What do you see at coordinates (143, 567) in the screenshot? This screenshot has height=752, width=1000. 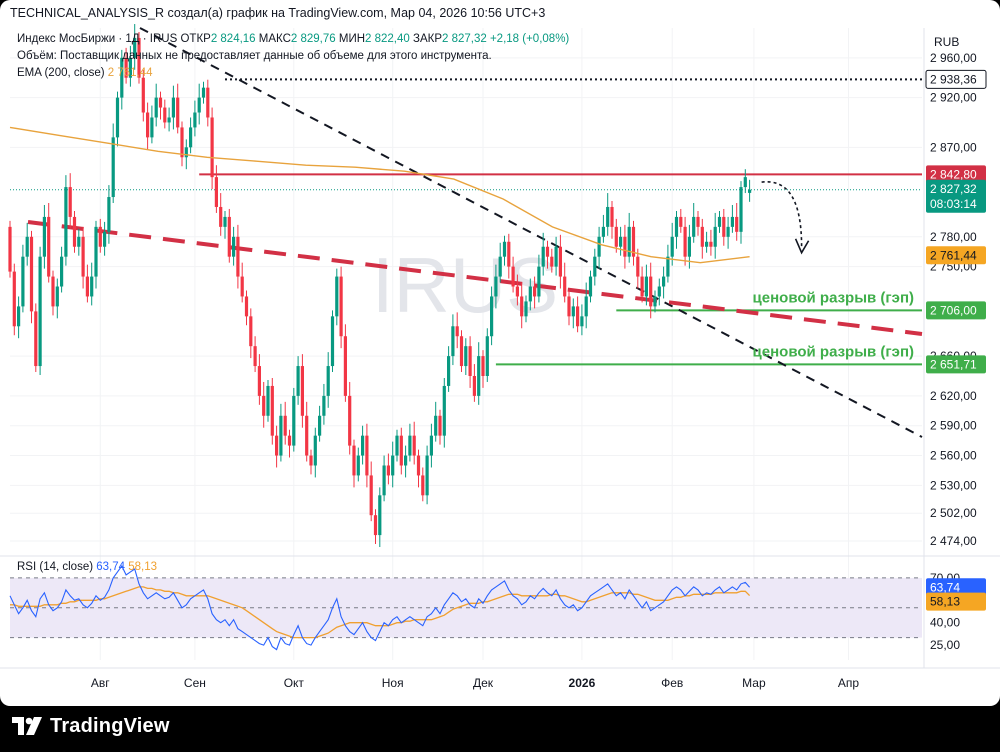 I see `rsi-ma-value: 58,13` at bounding box center [143, 567].